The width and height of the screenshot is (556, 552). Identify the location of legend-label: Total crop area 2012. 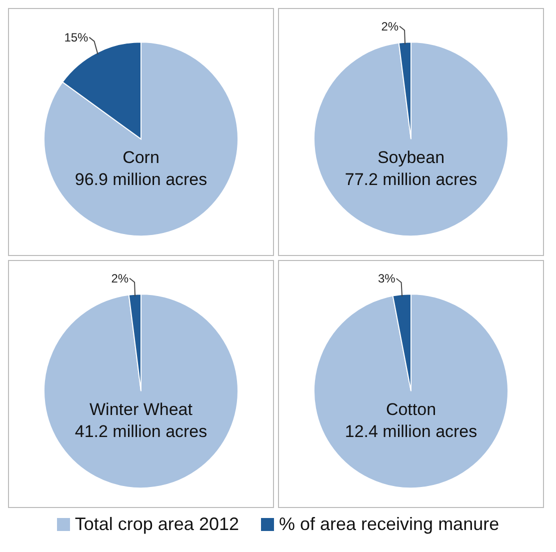
(156, 524).